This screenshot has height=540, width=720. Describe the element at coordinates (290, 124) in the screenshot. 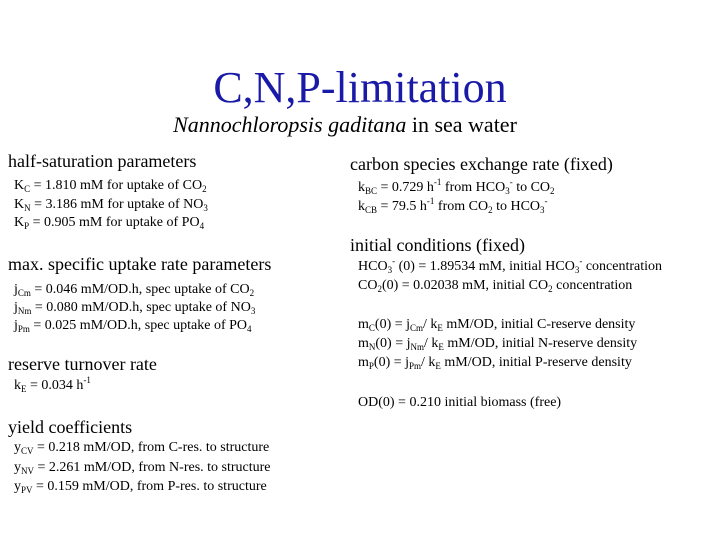

I see `species-name: Nannochloropsis gaditana` at that location.